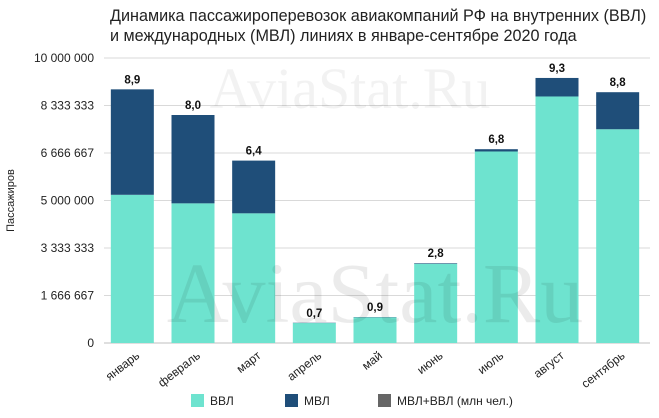 Image resolution: width=659 pixels, height=418 pixels. What do you see at coordinates (68, 248) in the screenshot?
I see `y-tick-label: 3 333 333` at bounding box center [68, 248].